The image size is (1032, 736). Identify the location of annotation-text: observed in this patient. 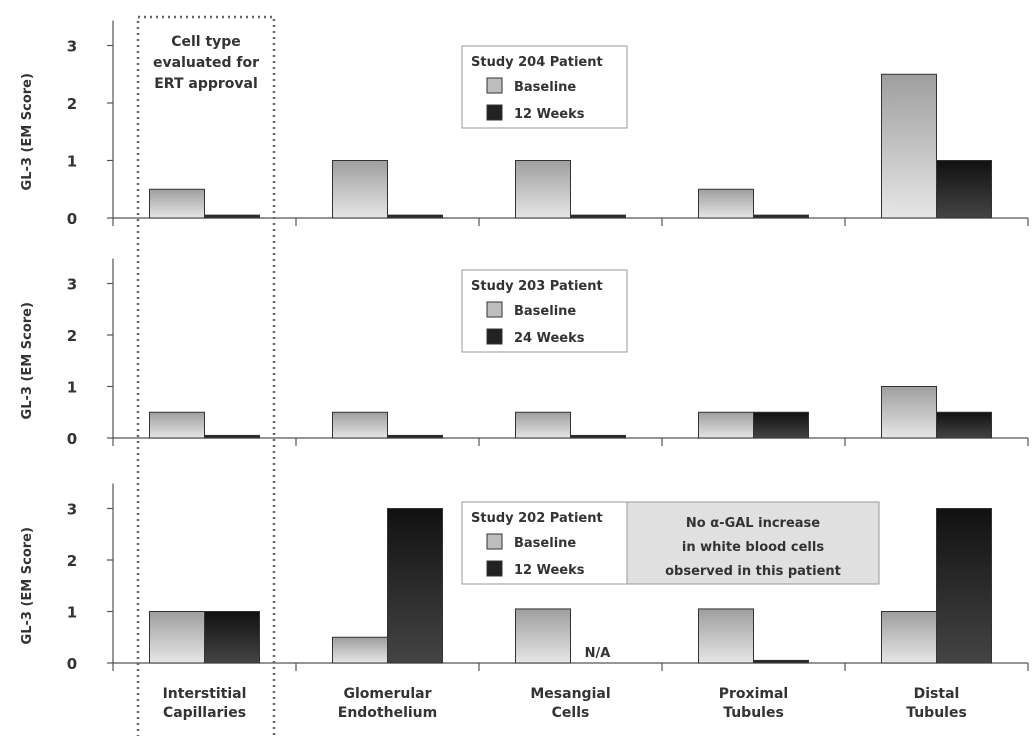
(753, 571).